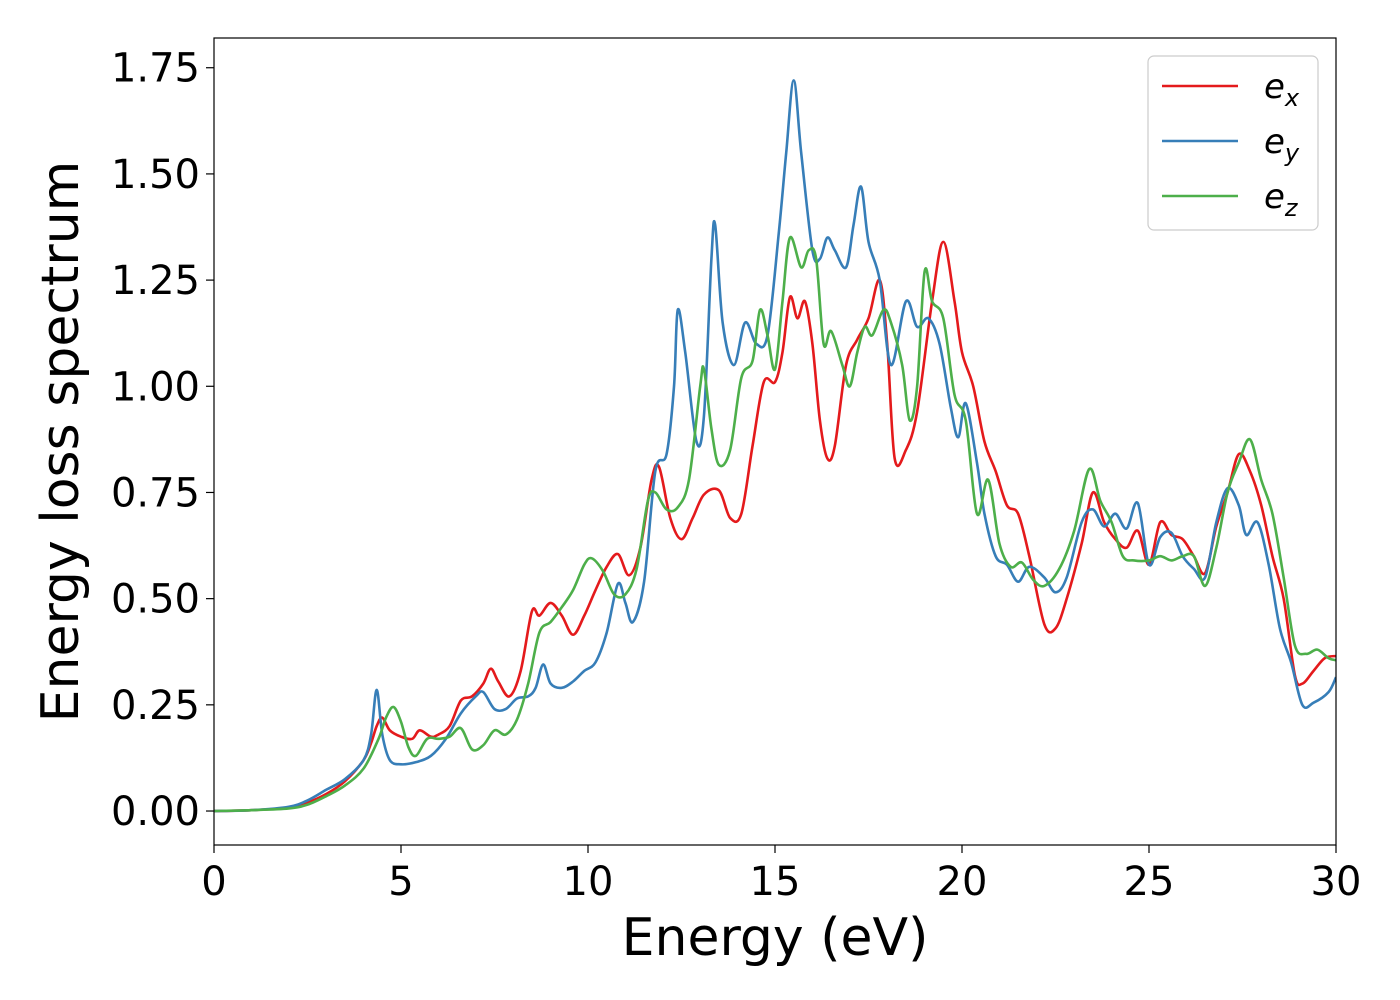 This screenshot has width=1400, height=1000. What do you see at coordinates (155, 706) in the screenshot?
I see `y-tick-label: 0.25` at bounding box center [155, 706].